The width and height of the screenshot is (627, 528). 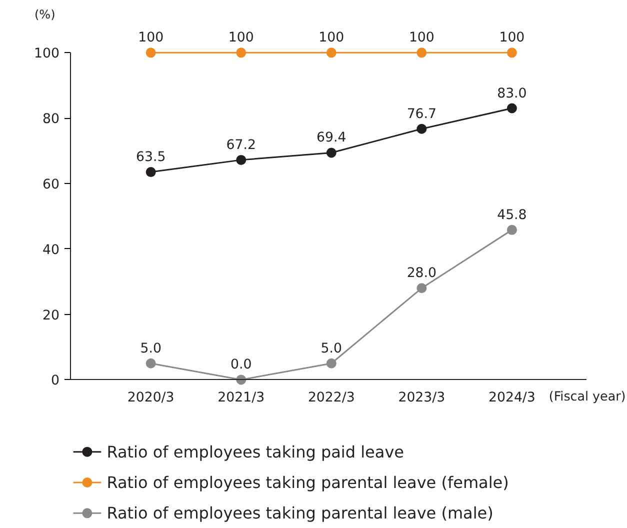 What do you see at coordinates (151, 158) in the screenshot?
I see `data-label: 63.5` at bounding box center [151, 158].